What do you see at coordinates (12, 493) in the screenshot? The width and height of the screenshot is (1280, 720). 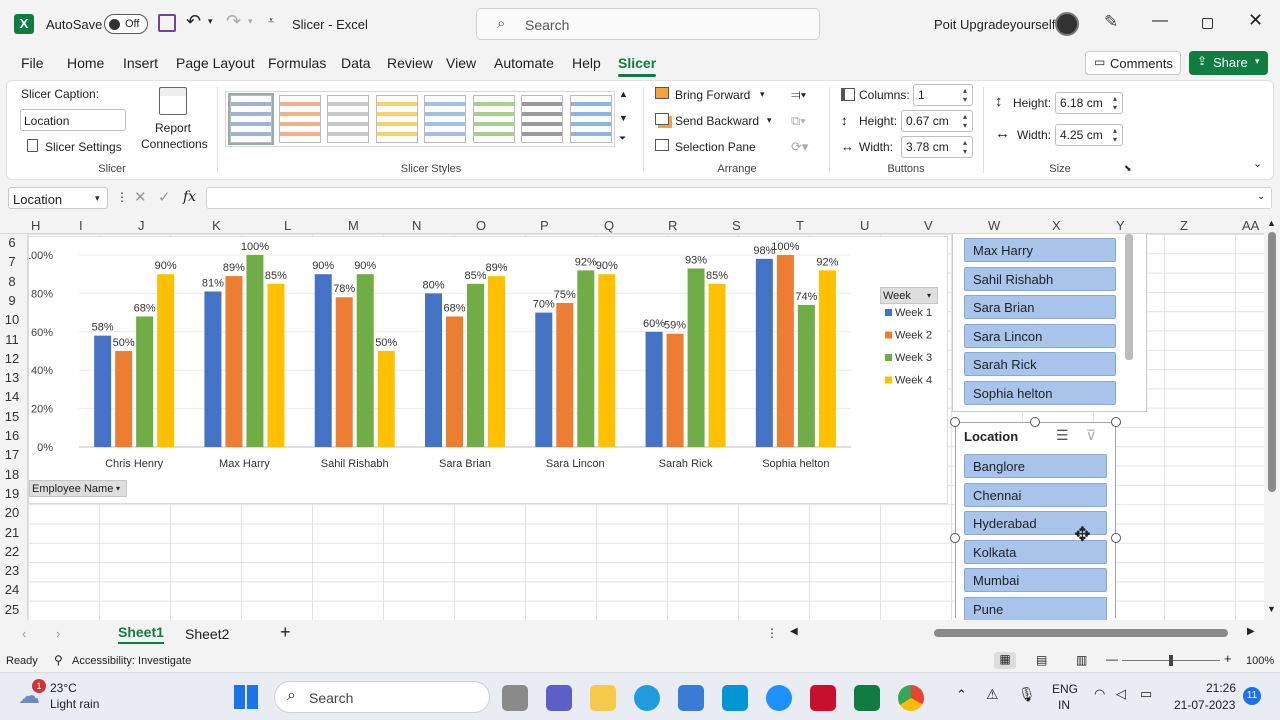 I see `row-header: 19` at bounding box center [12, 493].